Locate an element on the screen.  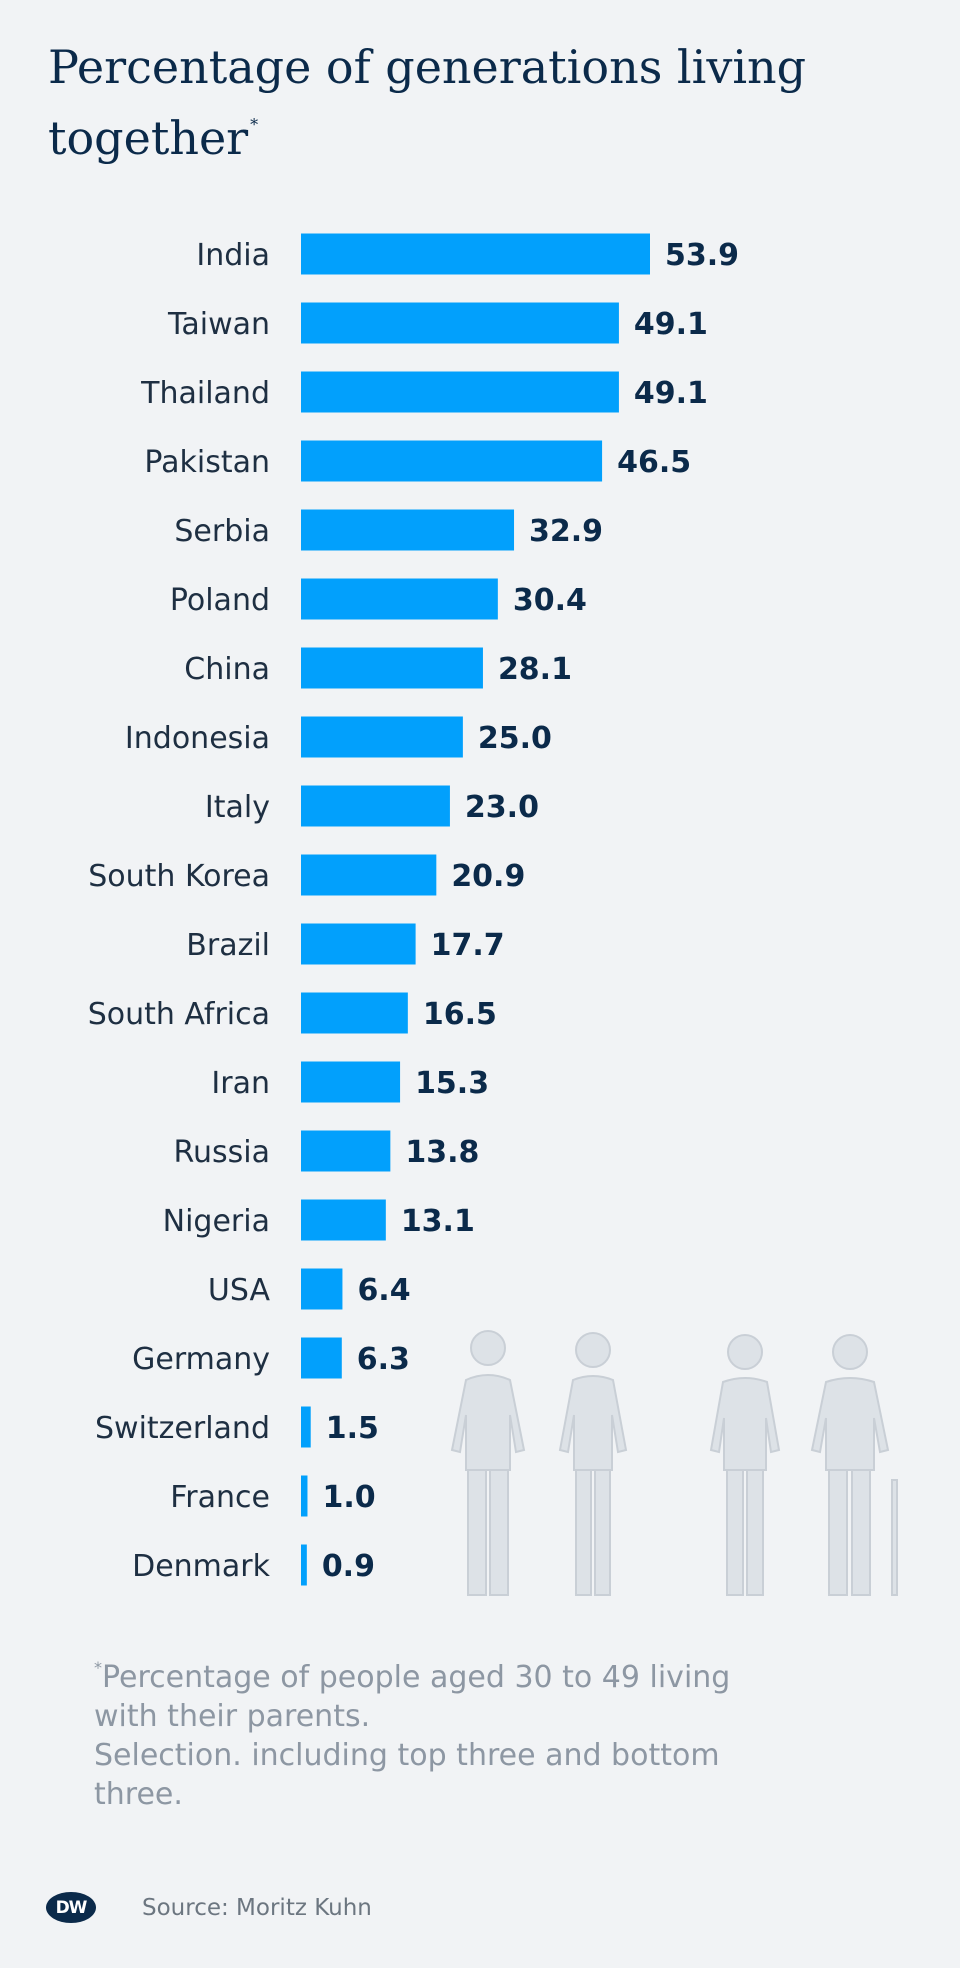
category-label: Thailand is located at coordinates (205, 393).